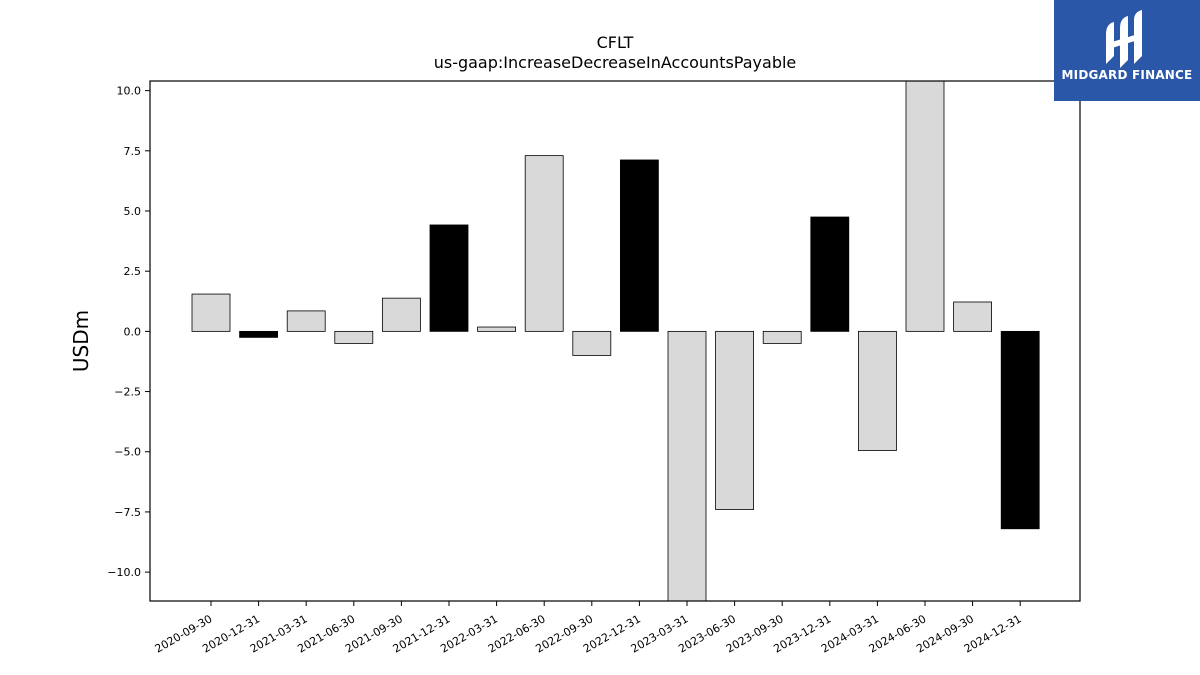 Image resolution: width=1200 pixels, height=675 pixels. What do you see at coordinates (127, 452) in the screenshot?
I see `y-tick-label: −5.0` at bounding box center [127, 452].